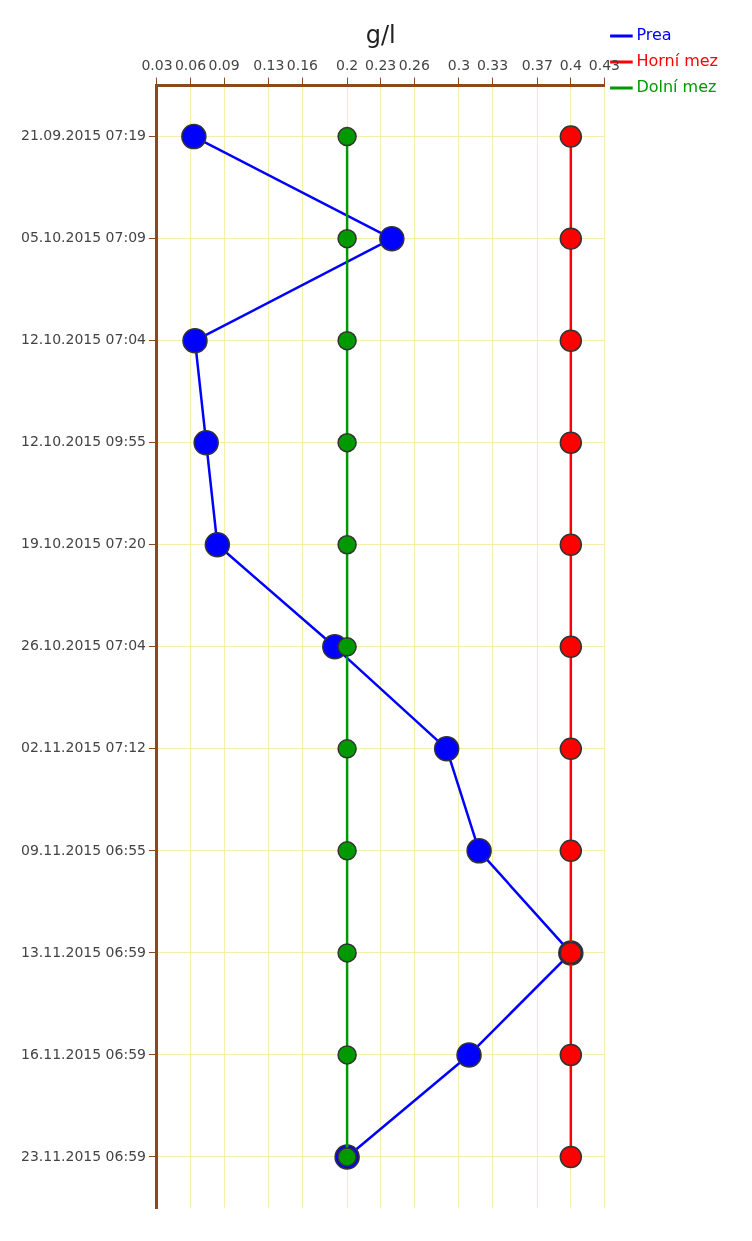 Image resolution: width=752 pixels, height=1241 pixels. What do you see at coordinates (302, 64) in the screenshot?
I see `x-tick-label: 0.16` at bounding box center [302, 64].